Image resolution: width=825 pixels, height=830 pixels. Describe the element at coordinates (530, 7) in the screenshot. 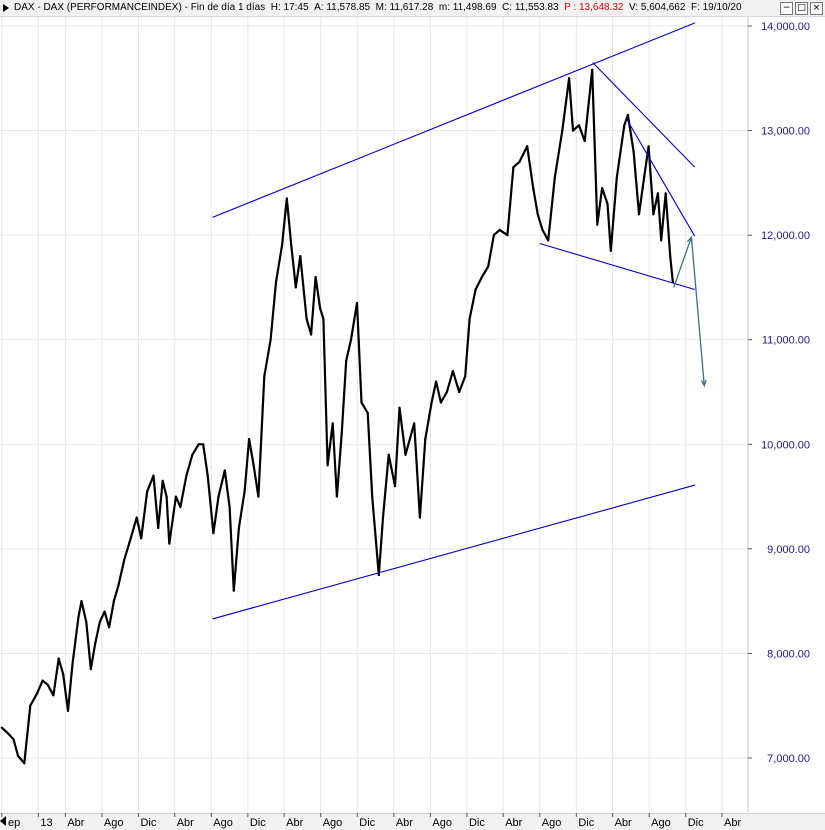

I see `close-value: C: 11,553.83` at that location.